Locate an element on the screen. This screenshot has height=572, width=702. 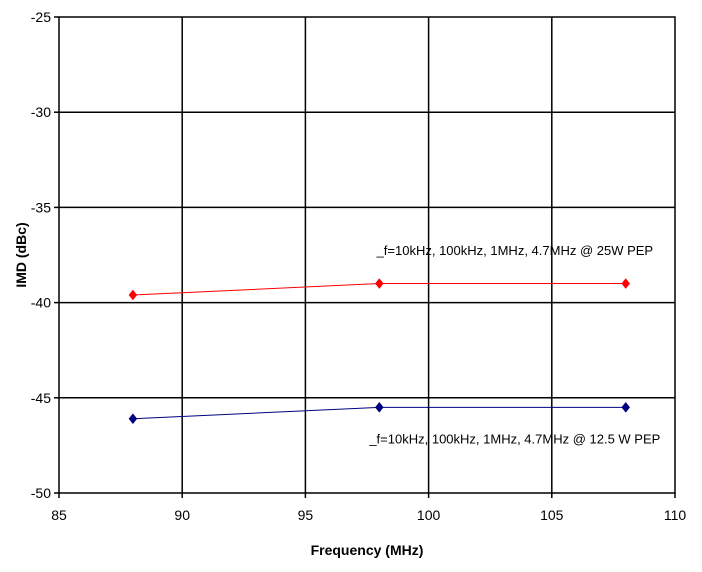
annotation-label: _f=10kHz, 100kHz, 1MHz, 4.7MHz @ 25W PEP is located at coordinates (515, 250).